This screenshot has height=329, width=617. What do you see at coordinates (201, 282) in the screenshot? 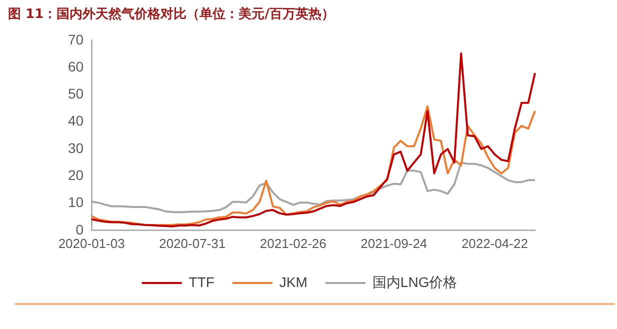
I see `legend-label: TTF` at bounding box center [201, 282].